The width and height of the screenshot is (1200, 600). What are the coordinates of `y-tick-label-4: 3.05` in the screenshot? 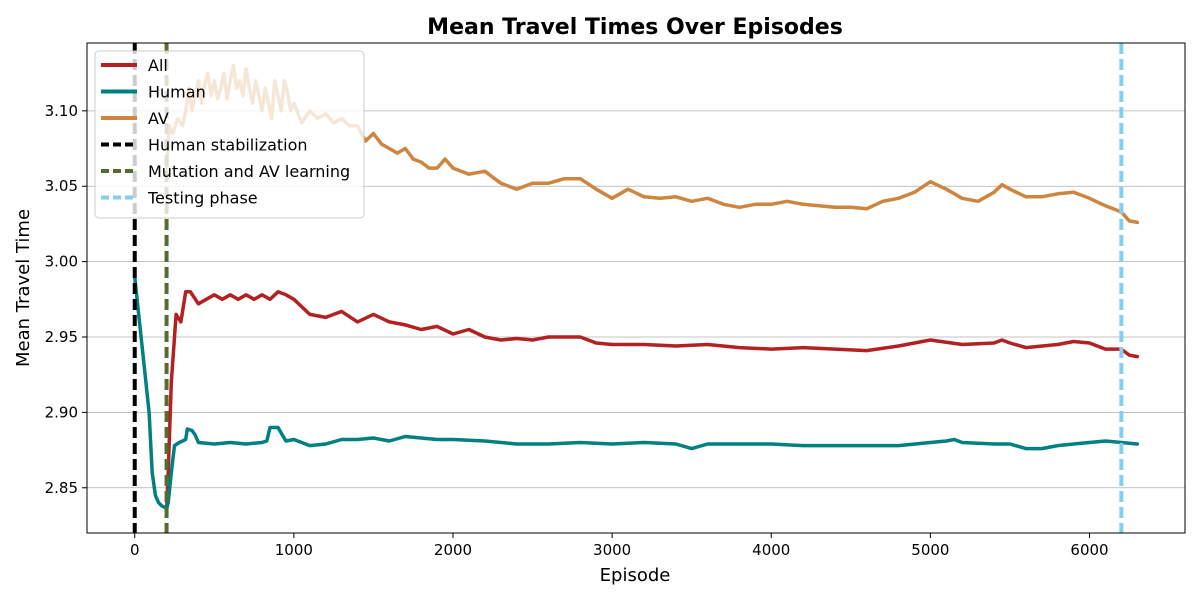 It's located at (61, 186).